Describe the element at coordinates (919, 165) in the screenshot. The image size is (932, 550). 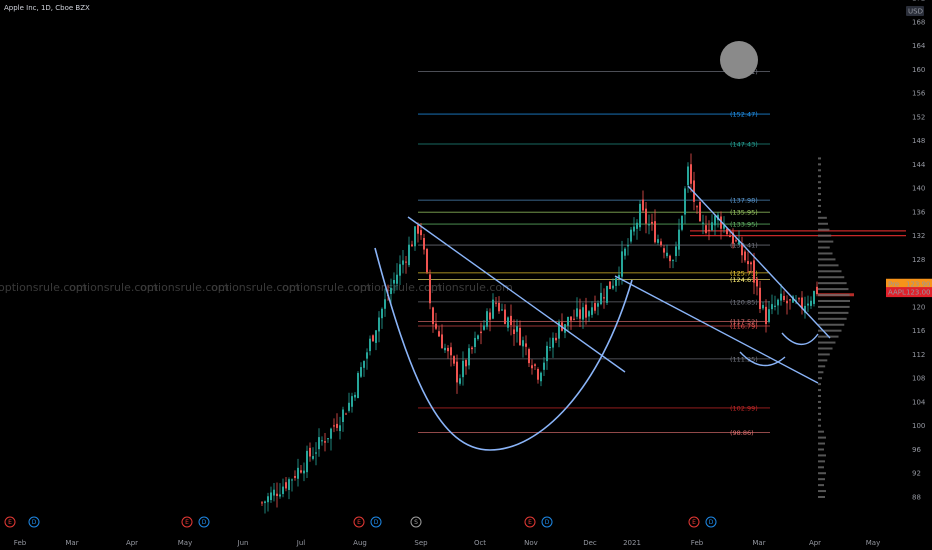
I see `price-tick-label: 144` at that location.